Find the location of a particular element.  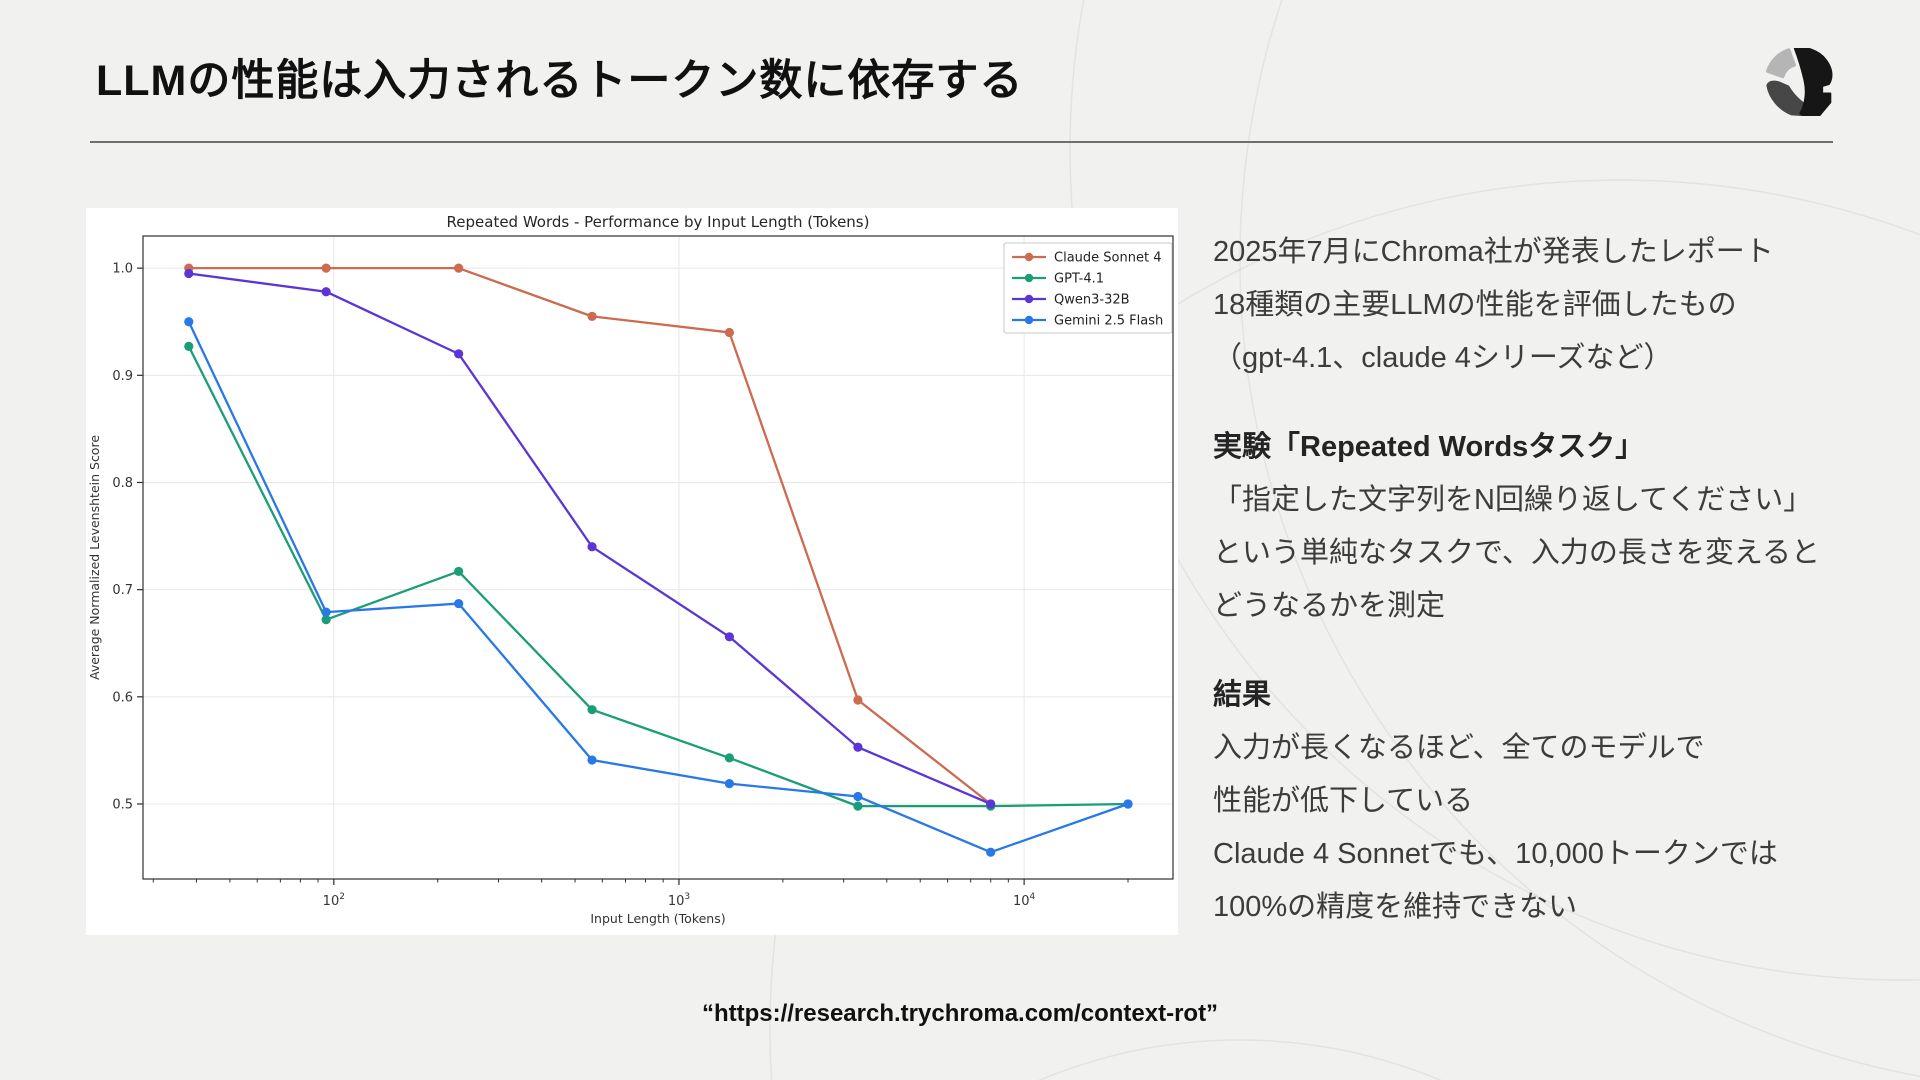

svg-text: Claude Sonnet 4 is located at coordinates (1107, 258).